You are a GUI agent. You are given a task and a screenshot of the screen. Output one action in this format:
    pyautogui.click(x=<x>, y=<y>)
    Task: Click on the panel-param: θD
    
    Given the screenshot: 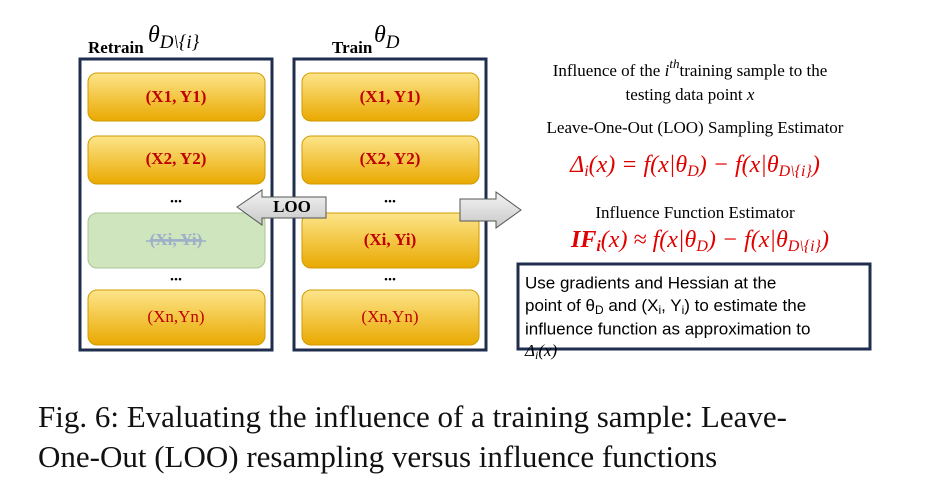 What is the action you would take?
    pyautogui.click(x=387, y=38)
    